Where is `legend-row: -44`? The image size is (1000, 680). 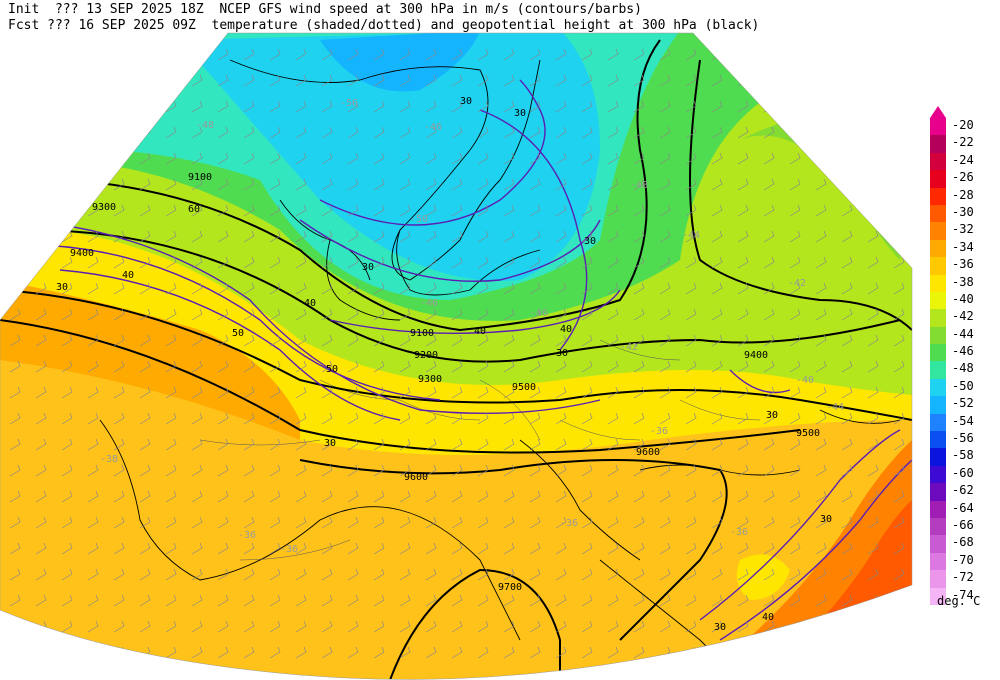
legend-row: -44 is located at coordinates (960, 335).